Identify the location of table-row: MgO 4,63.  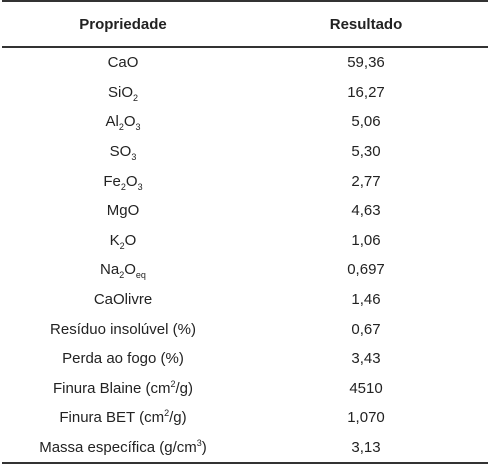
(245, 211).